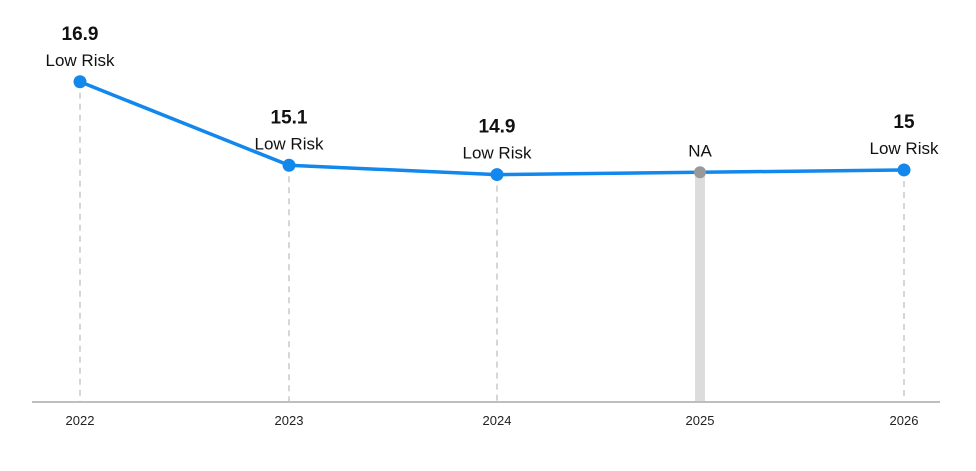 The width and height of the screenshot is (976, 471). What do you see at coordinates (289, 117) in the screenshot?
I see `data-label-score-2023: 15.1` at bounding box center [289, 117].